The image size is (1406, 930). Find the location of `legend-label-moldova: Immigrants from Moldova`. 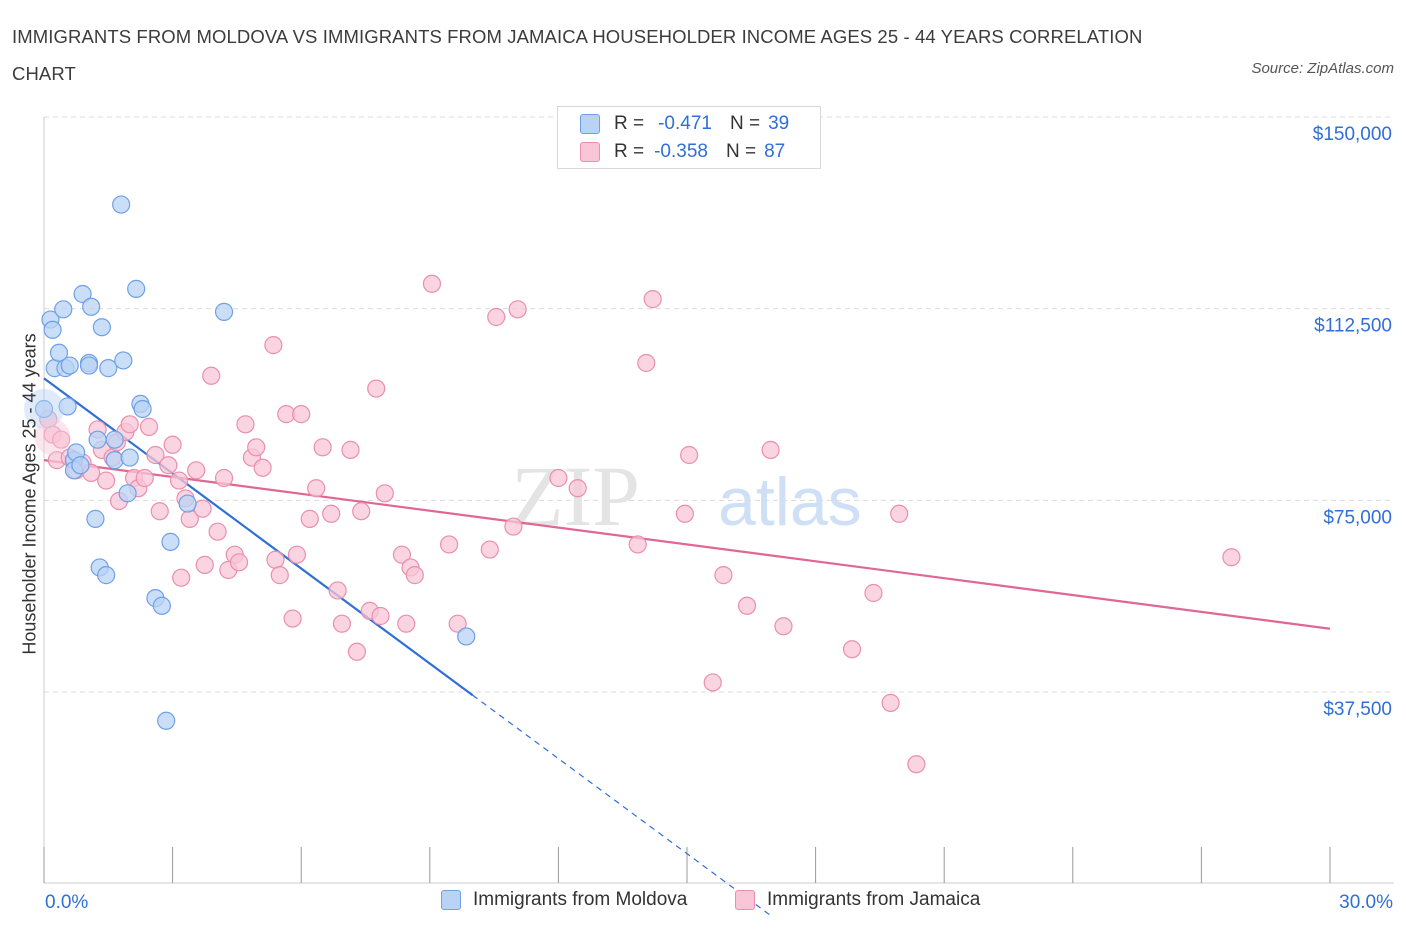

legend-label-moldova: Immigrants from Moldova is located at coordinates (580, 899).